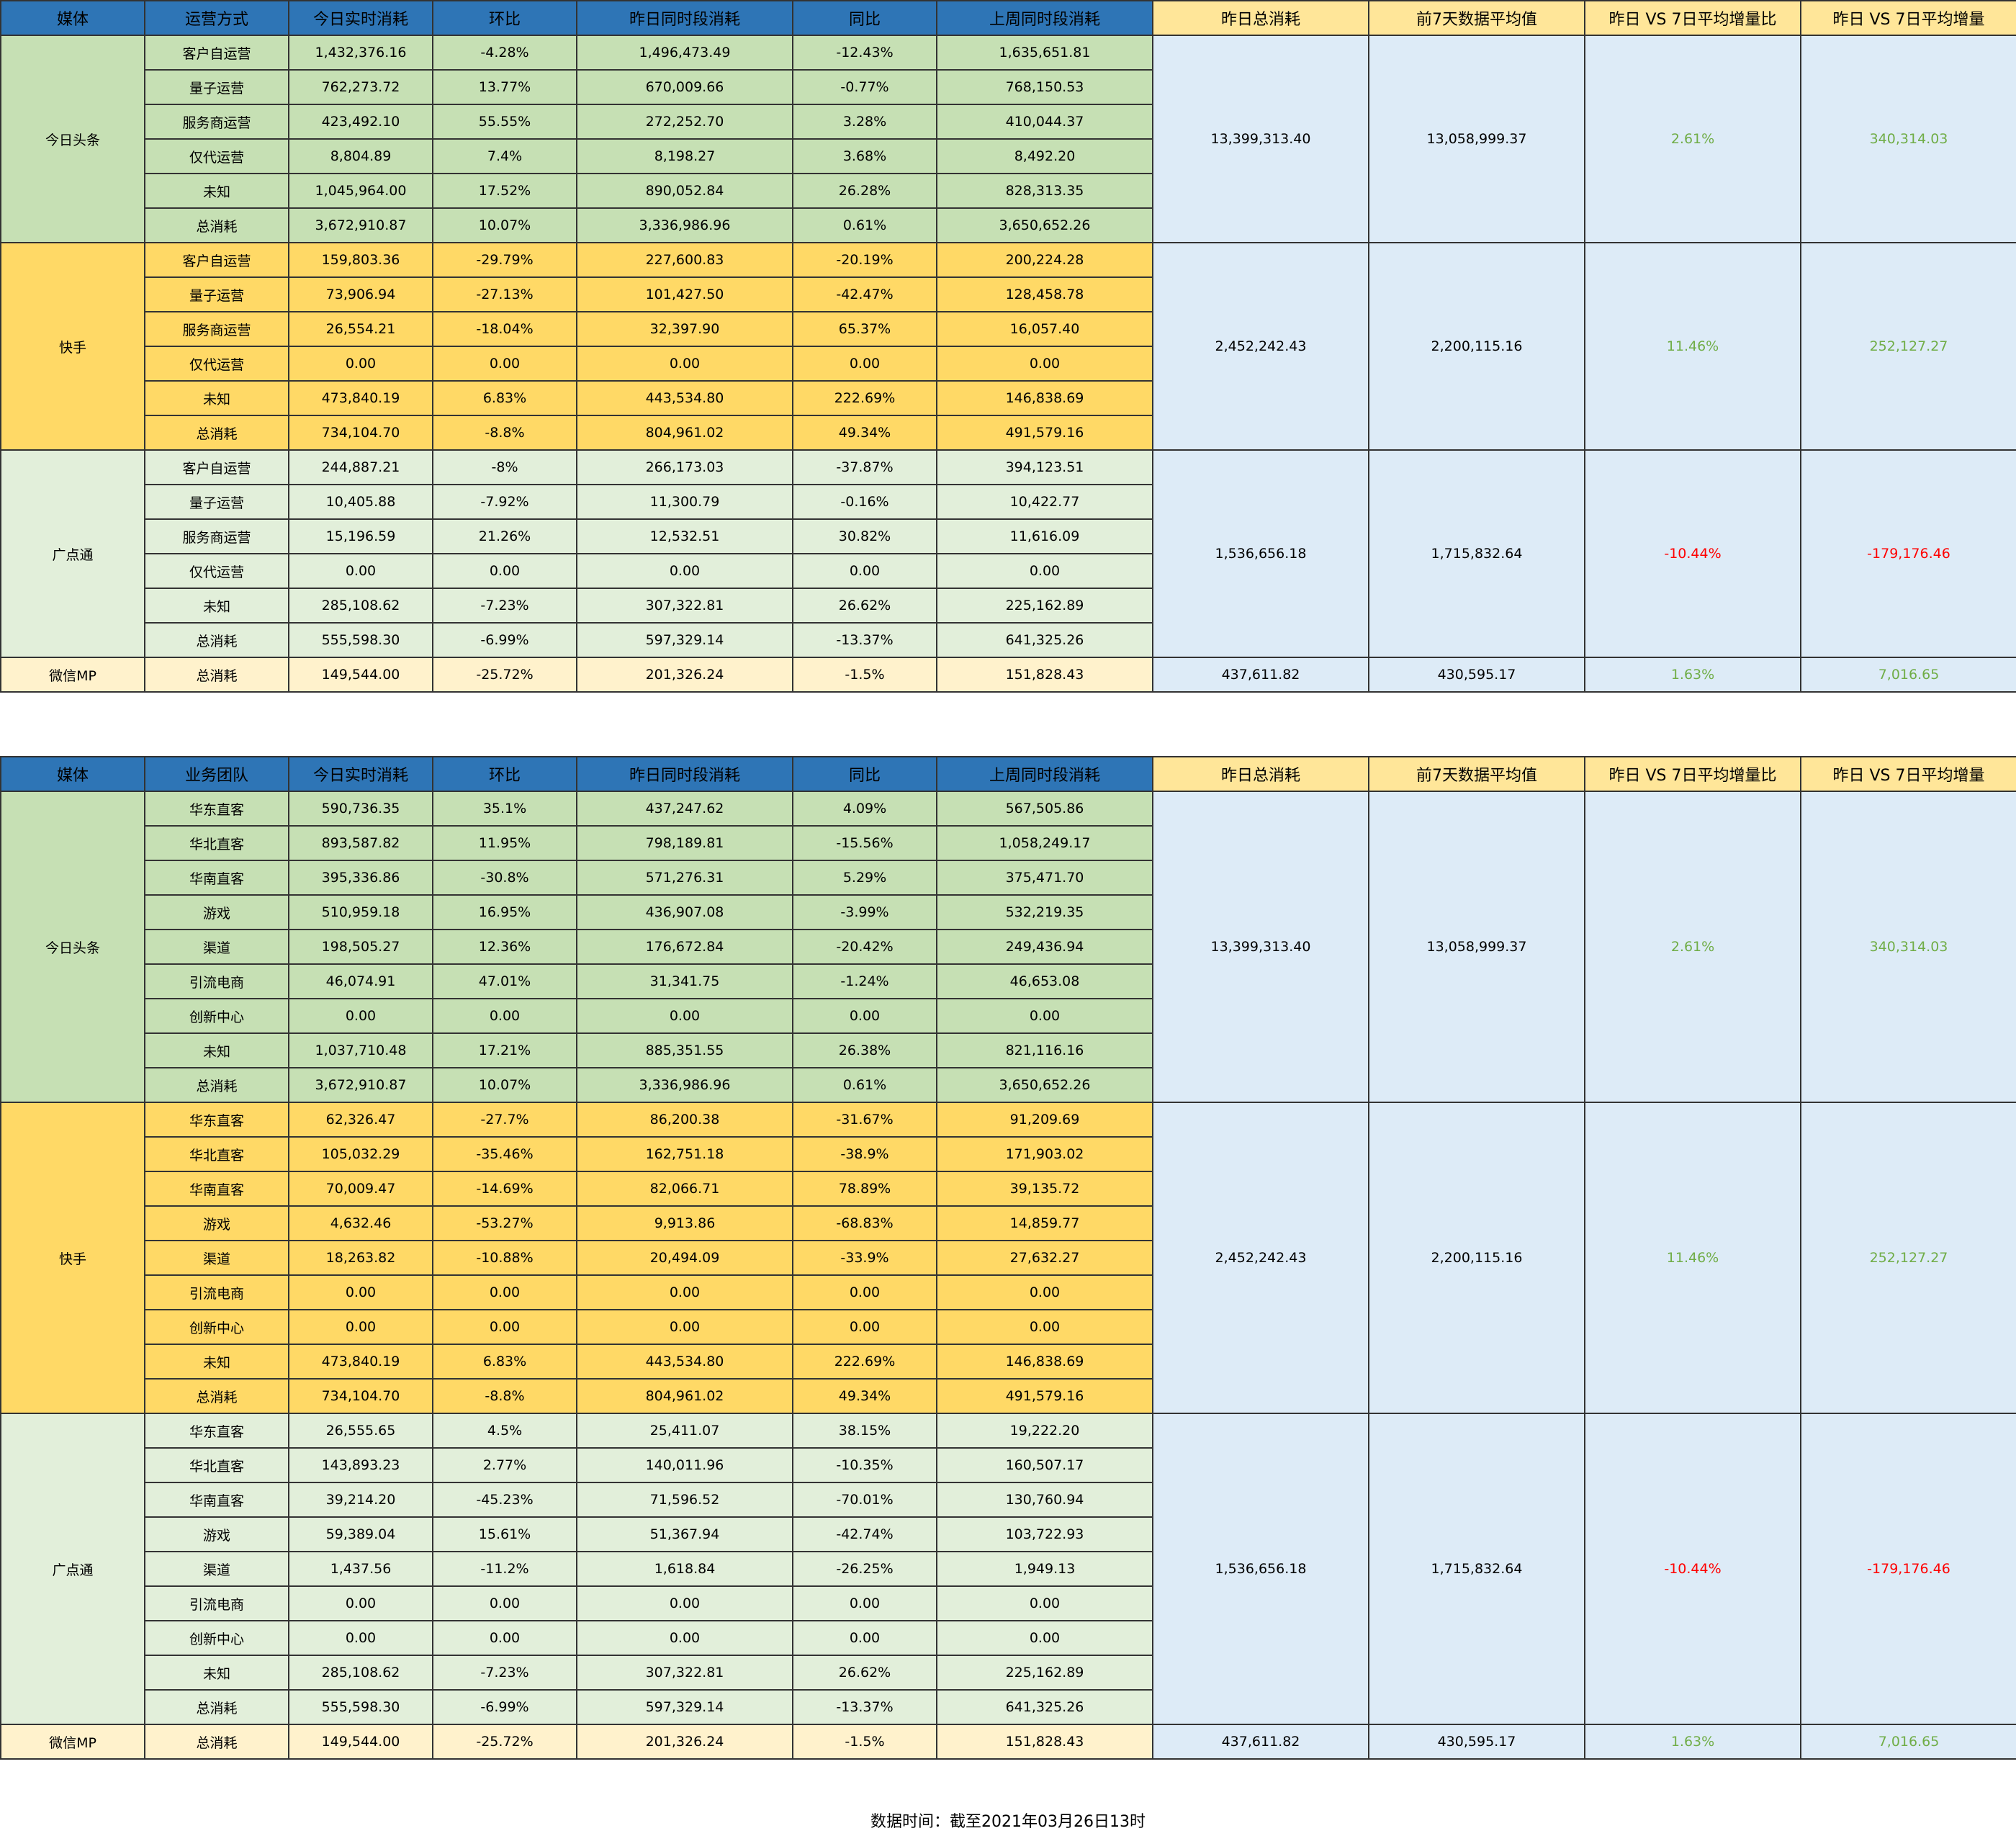 The width and height of the screenshot is (2016, 1836). What do you see at coordinates (504, 122) in the screenshot?
I see `mom-change: 55.55%` at bounding box center [504, 122].